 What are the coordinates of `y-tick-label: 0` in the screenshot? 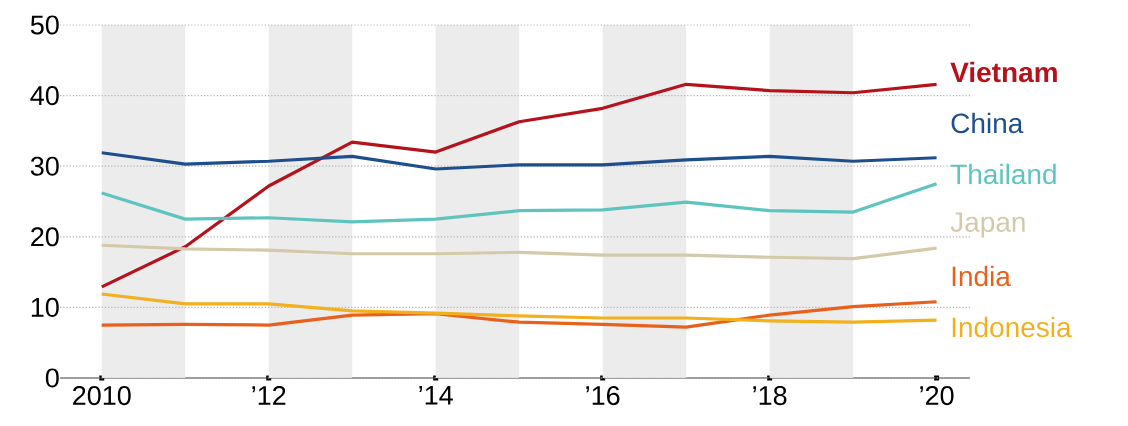 It's located at (52, 378).